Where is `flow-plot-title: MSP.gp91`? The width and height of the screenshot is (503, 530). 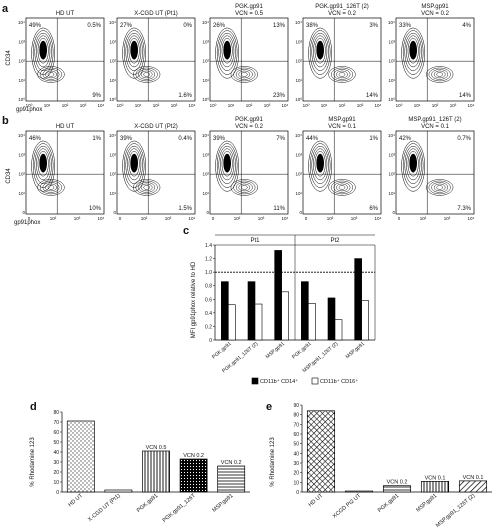 flow-plot-title: MSP.gp91 is located at coordinates (342, 120).